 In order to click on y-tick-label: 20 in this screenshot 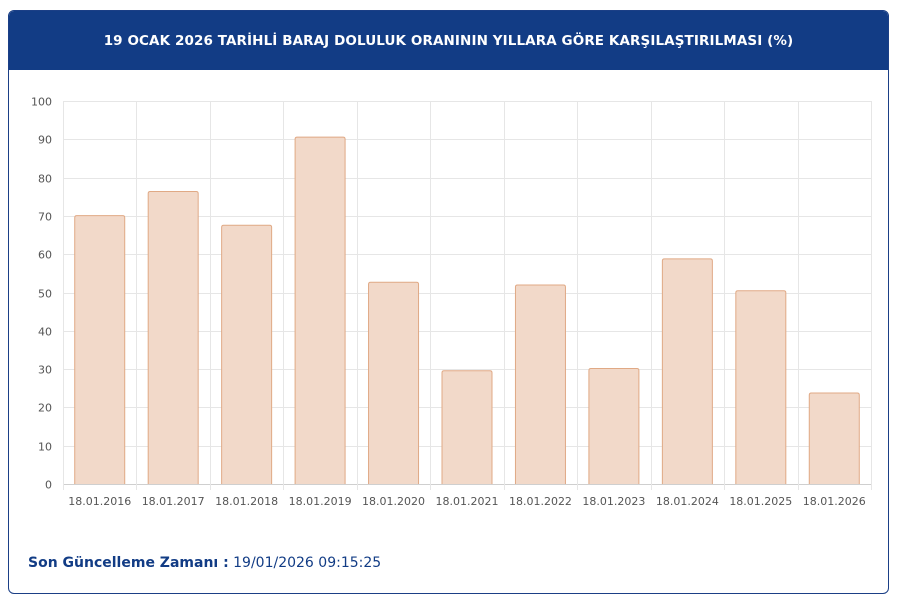, I will do `click(45, 408)`.